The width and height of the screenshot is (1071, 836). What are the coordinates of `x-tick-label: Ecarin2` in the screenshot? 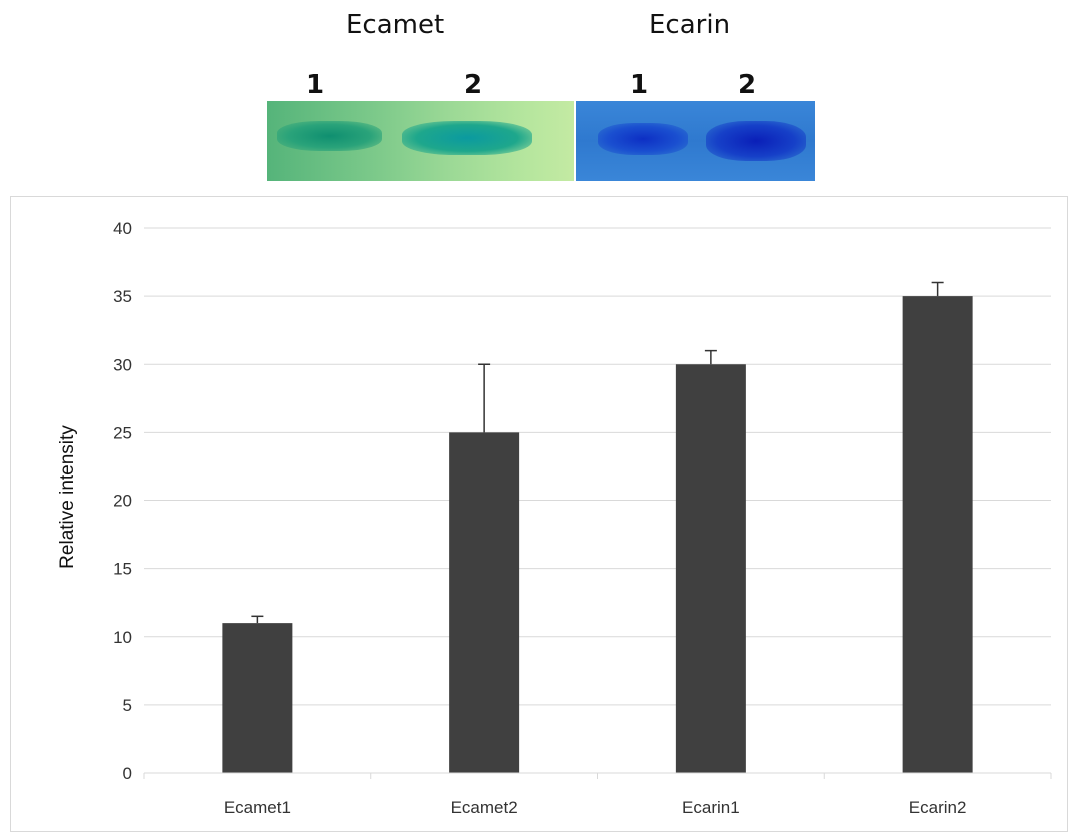 It's located at (938, 807).